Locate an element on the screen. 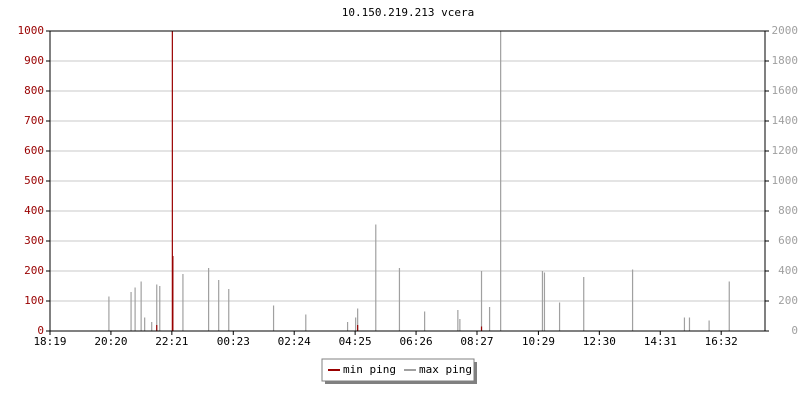 This screenshot has height=400, width=800. x-tick-label: 08:27 is located at coordinates (476, 341).